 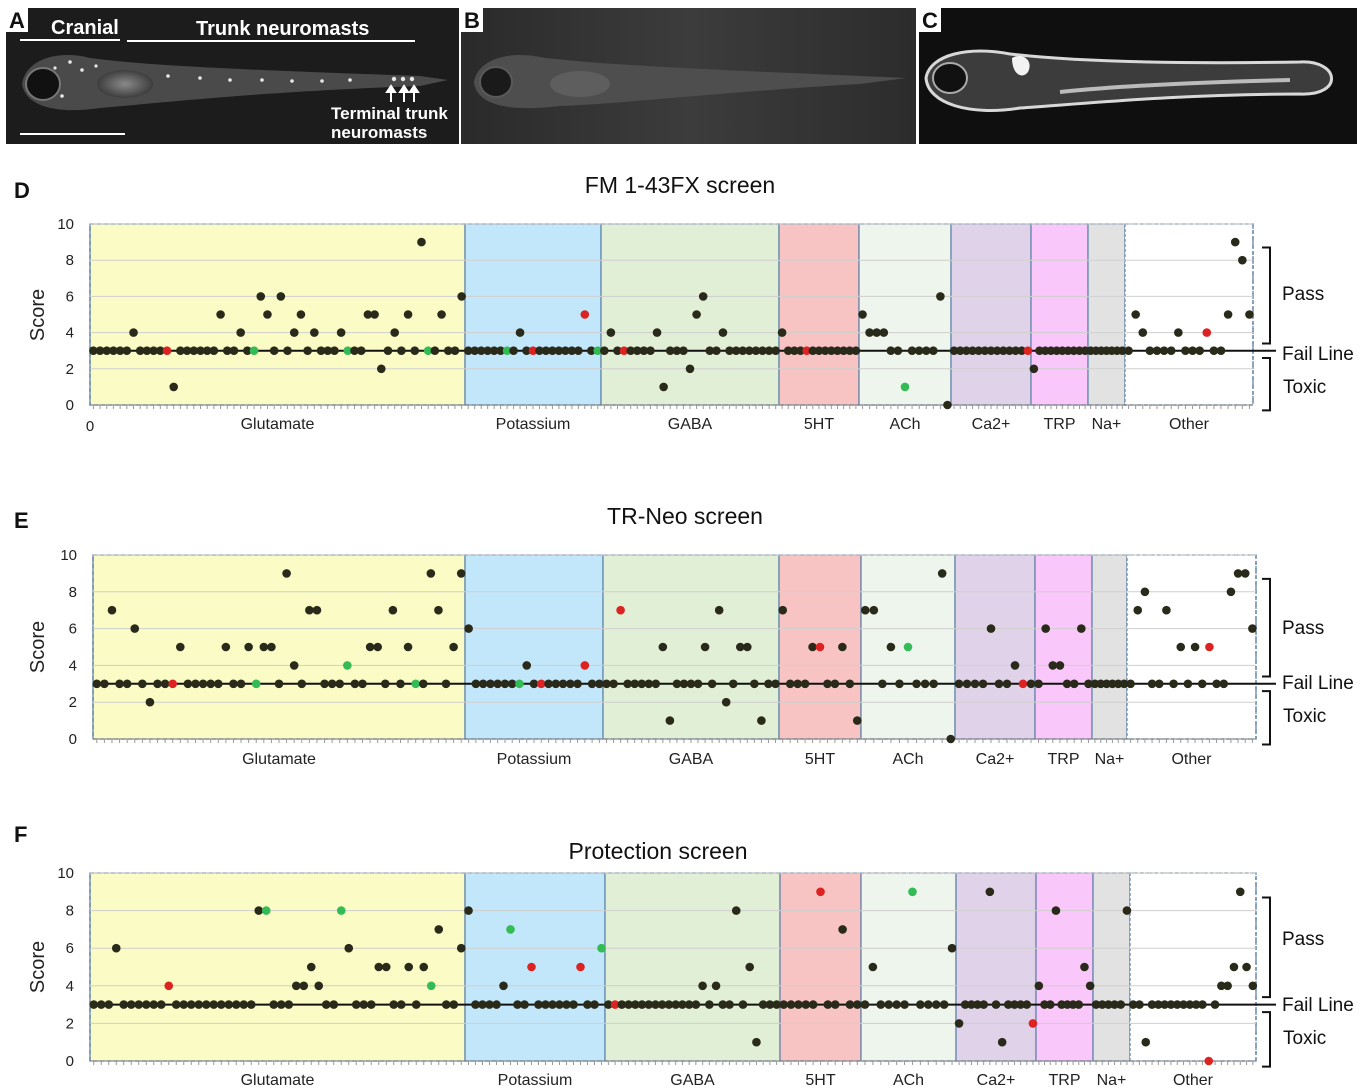 What do you see at coordinates (282, 29) in the screenshot?
I see `trunk-neuromasts-label: Trunk neuromasts` at bounding box center [282, 29].